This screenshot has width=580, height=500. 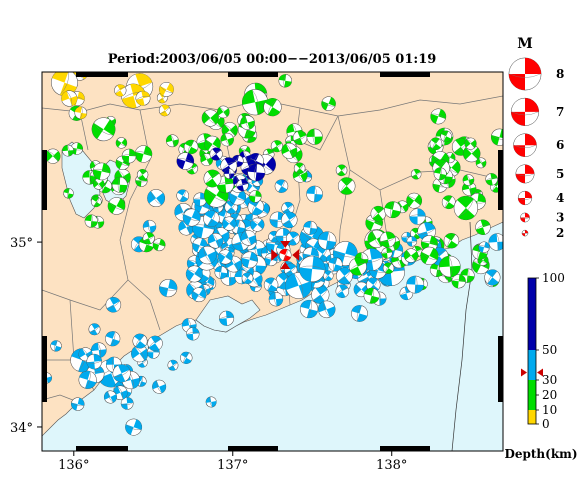 What do you see at coordinates (525, 44) in the screenshot?
I see `magnitude-legend-title: M` at bounding box center [525, 44].